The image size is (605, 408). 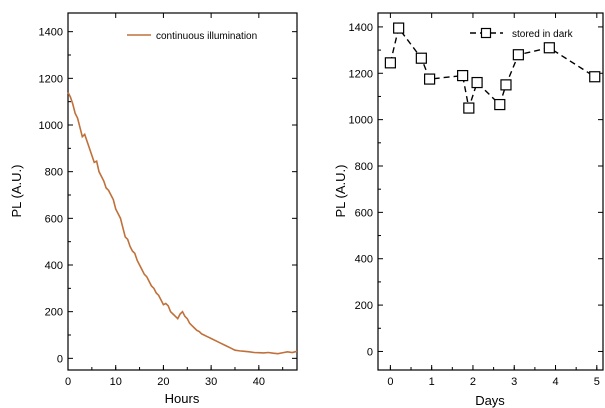 I want to click on right-legend: stored in dark, so click(x=522, y=33).